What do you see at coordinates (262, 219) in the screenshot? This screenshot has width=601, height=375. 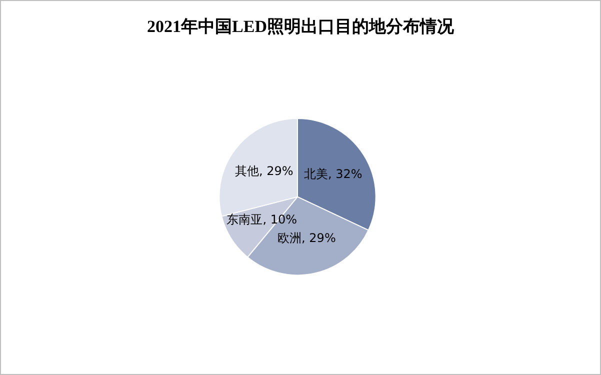 I see `slice-label: 东南亚, 10%` at bounding box center [262, 219].